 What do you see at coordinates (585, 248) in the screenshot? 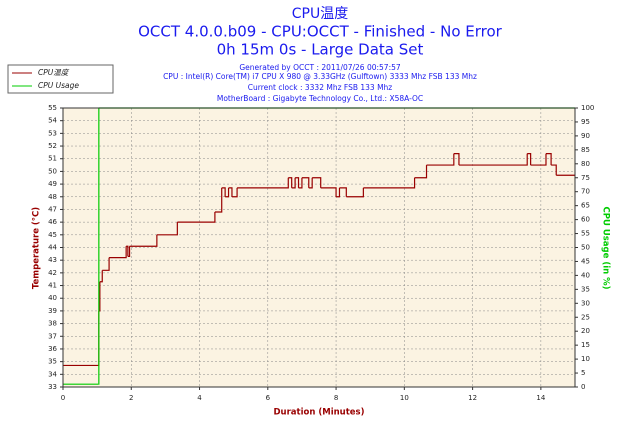
I see `y2-tick-label: 50` at bounding box center [585, 248].